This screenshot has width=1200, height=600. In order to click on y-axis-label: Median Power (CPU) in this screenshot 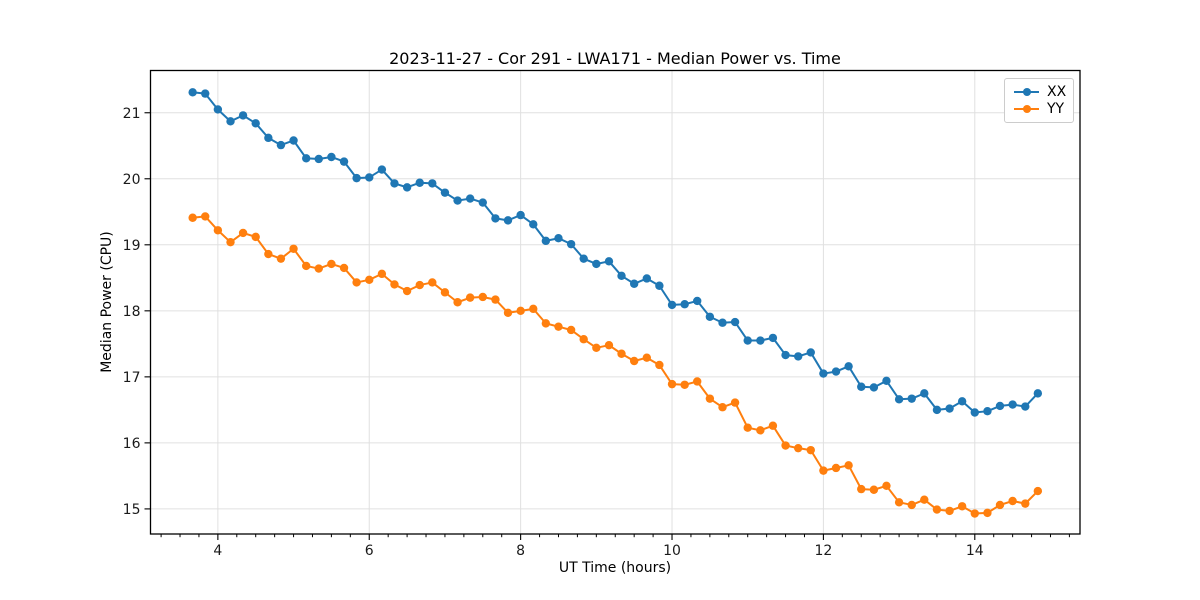, I will do `click(107, 302)`.